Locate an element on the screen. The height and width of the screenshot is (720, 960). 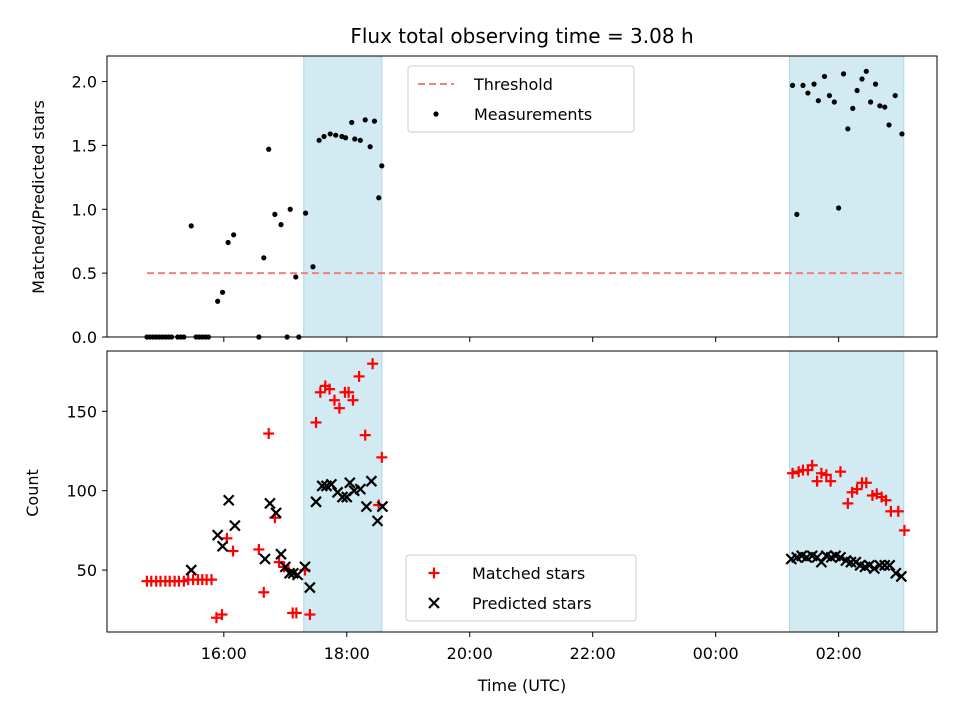
x-tick-label: 02:00 is located at coordinates (839, 653).